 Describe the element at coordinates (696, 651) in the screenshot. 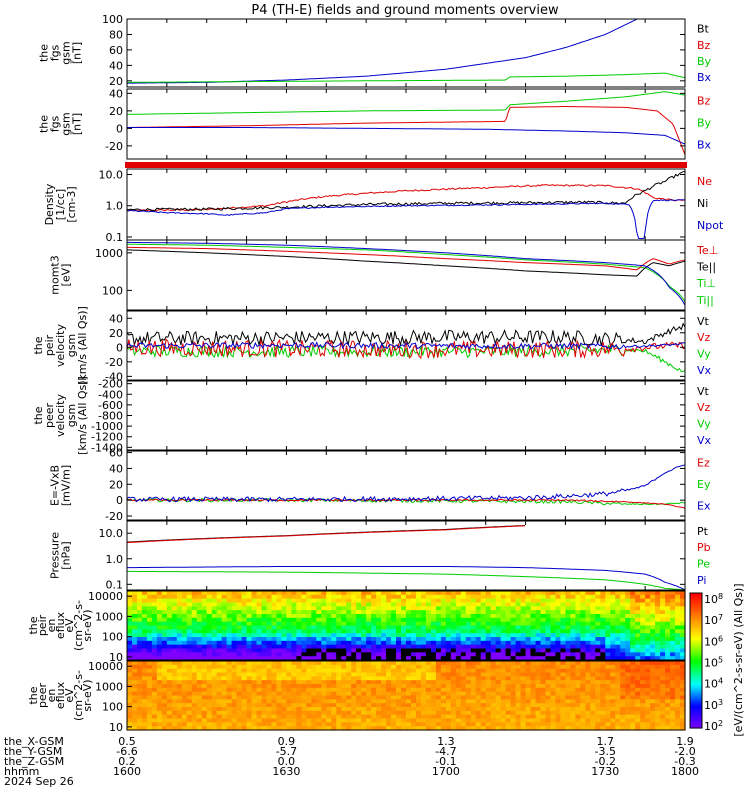

I see `colorbar-cell` at that location.